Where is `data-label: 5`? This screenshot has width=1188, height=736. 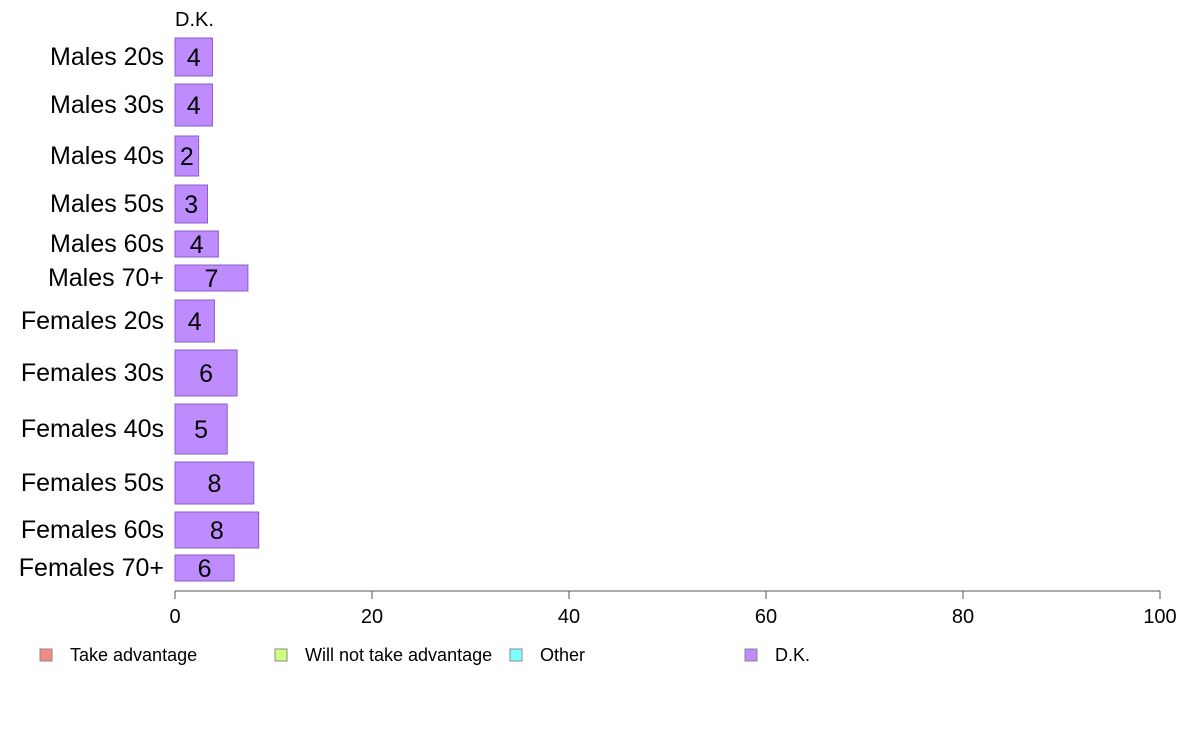 data-label: 5 is located at coordinates (201, 430).